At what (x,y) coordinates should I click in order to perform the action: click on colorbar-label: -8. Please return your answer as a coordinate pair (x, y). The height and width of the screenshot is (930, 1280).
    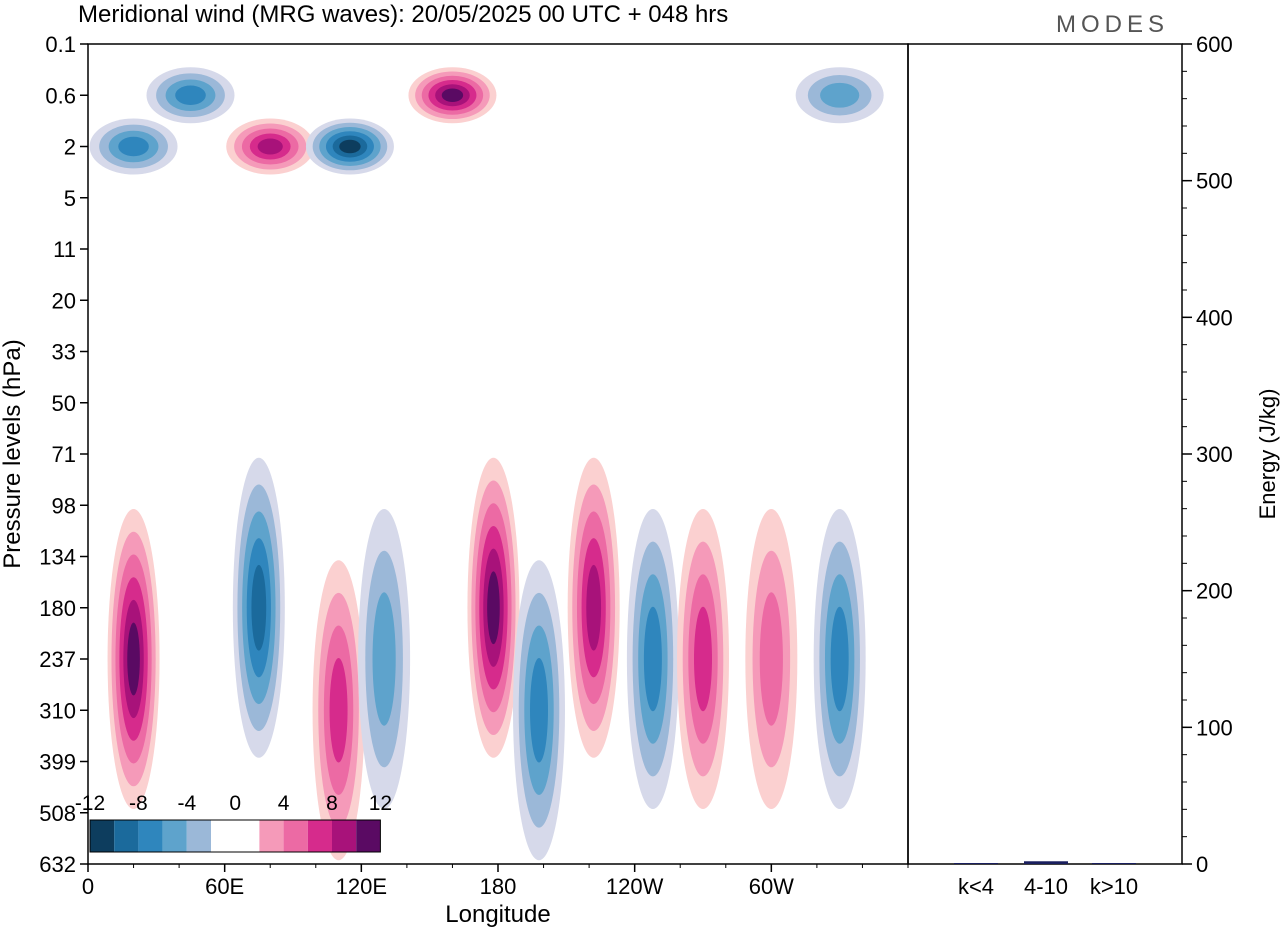
    Looking at the image, I should click on (138, 803).